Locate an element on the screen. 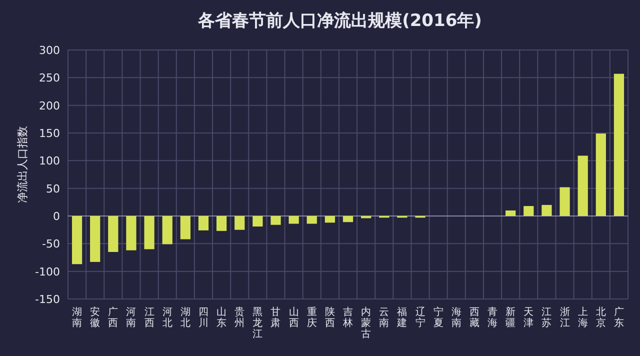 The image size is (640, 356). y-tick-label: 300 is located at coordinates (49, 50).